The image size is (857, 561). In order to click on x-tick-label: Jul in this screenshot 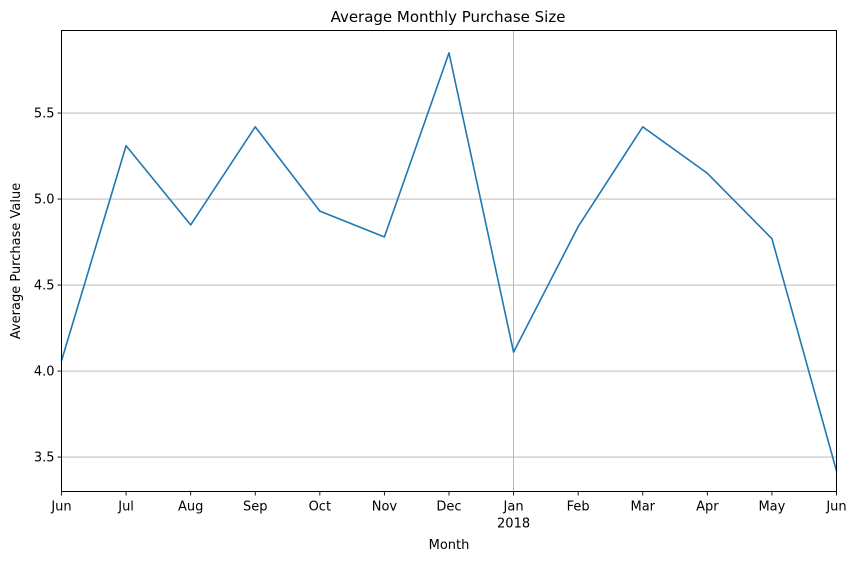, I will do `click(125, 507)`.